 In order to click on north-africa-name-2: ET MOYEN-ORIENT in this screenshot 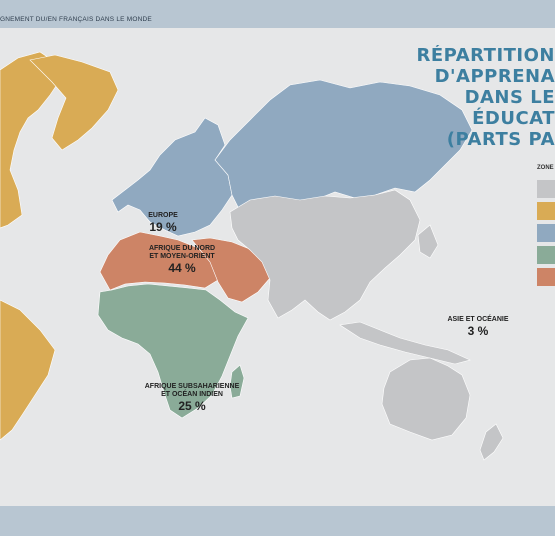, I will do `click(182, 256)`.